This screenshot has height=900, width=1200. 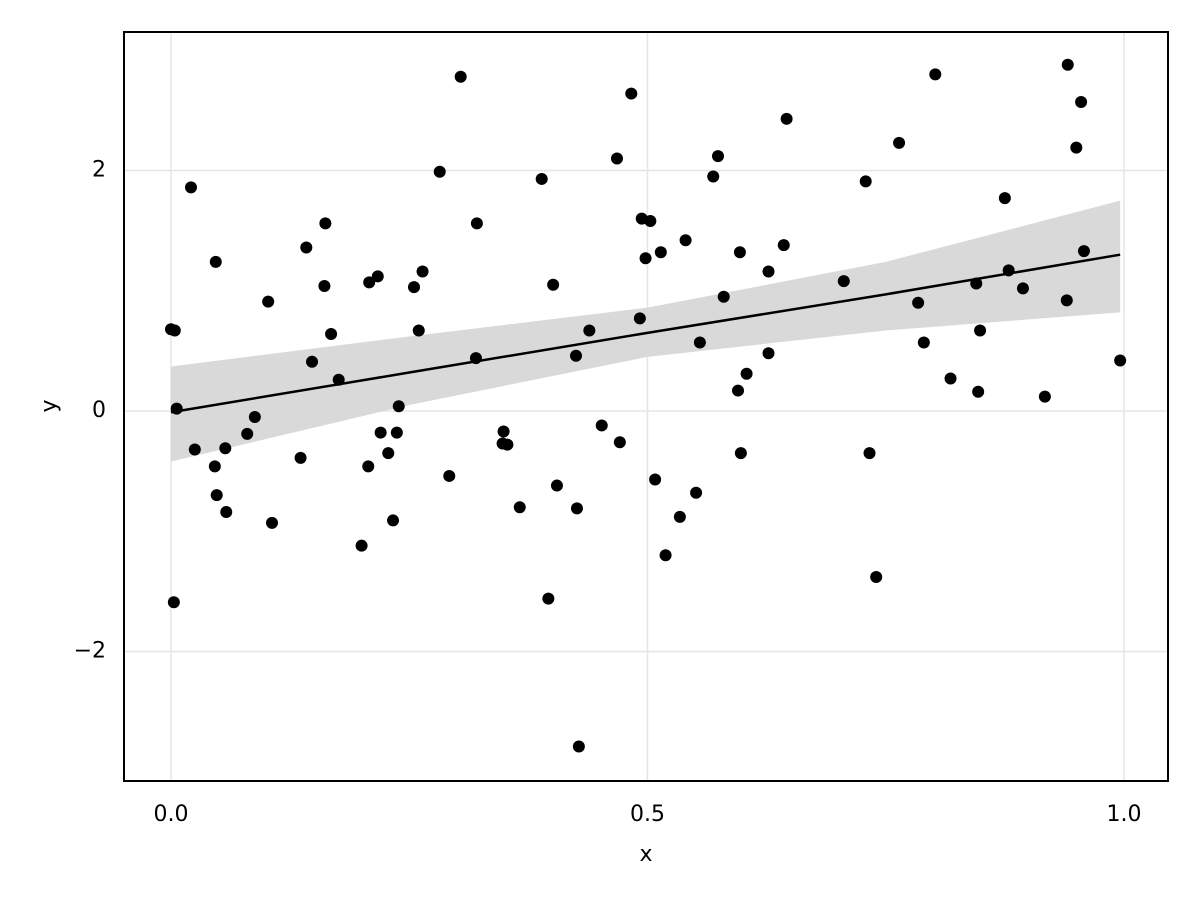 What do you see at coordinates (49, 405) in the screenshot?
I see `y-axis-label: y` at bounding box center [49, 405].